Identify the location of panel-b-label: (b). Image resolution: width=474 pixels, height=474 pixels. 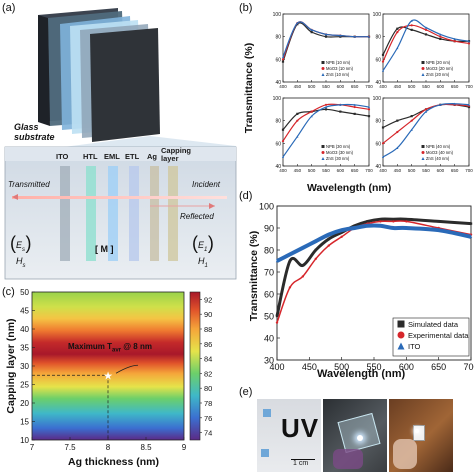
(246, 8).